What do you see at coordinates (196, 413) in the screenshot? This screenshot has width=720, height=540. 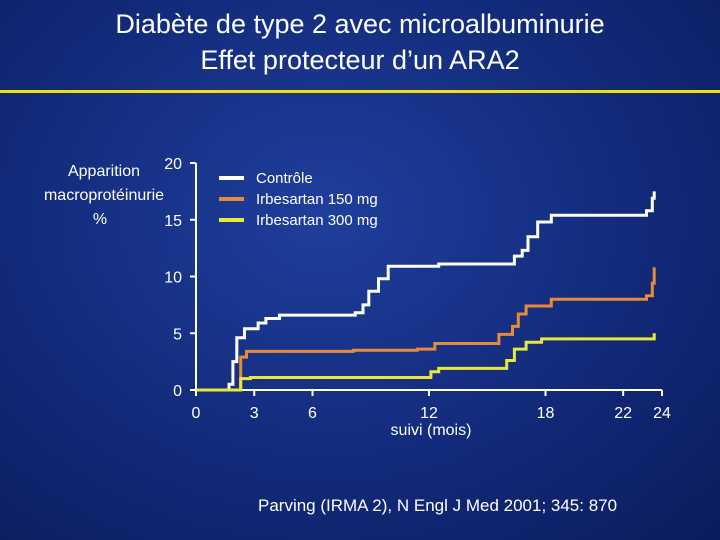 I see `x-tick-label: 0` at bounding box center [196, 413].